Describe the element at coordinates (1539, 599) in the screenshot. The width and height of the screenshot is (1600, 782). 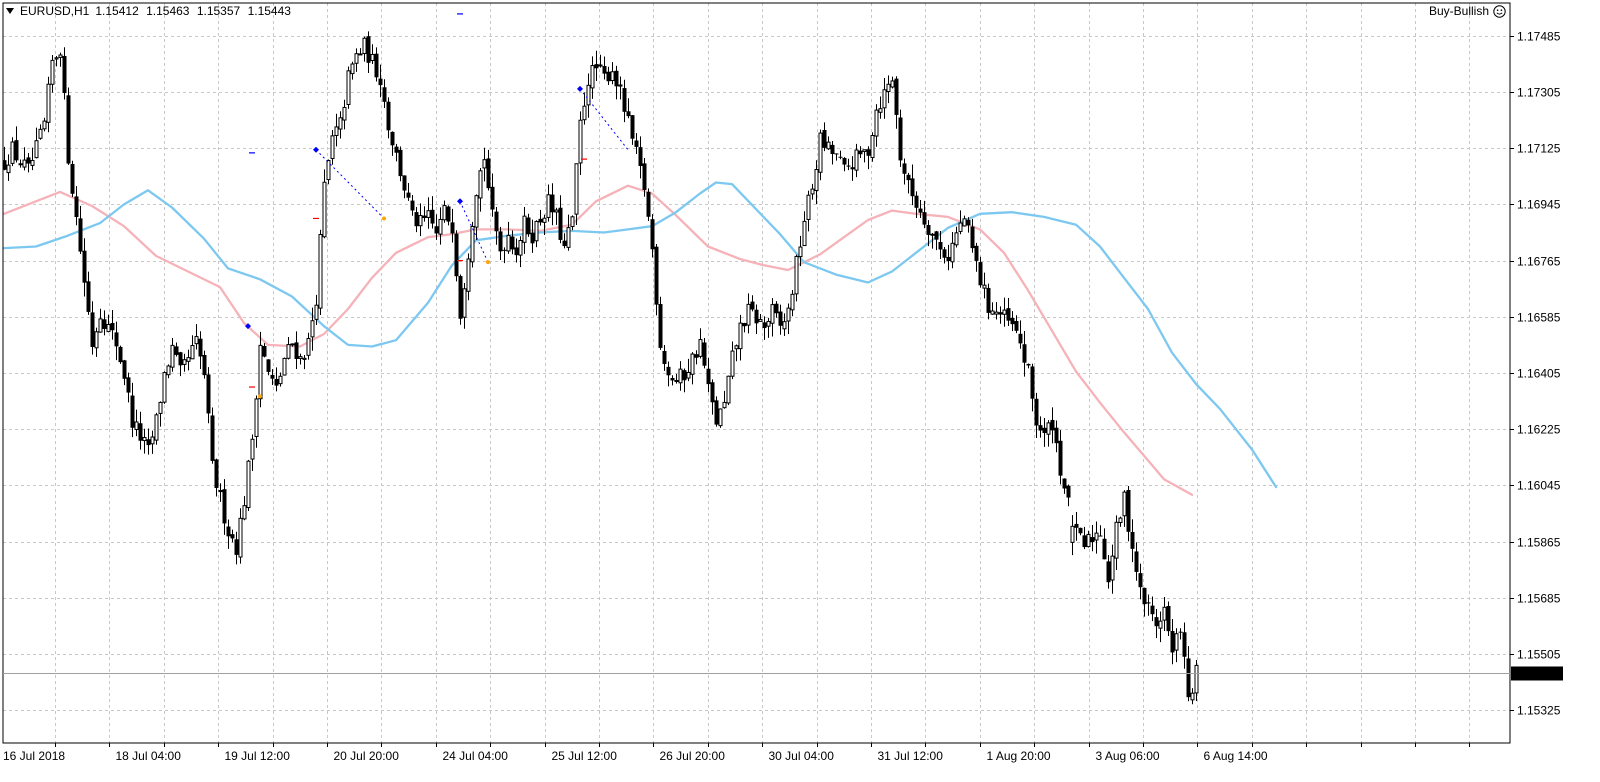
I see `y-tick-label: 1.15685` at that location.